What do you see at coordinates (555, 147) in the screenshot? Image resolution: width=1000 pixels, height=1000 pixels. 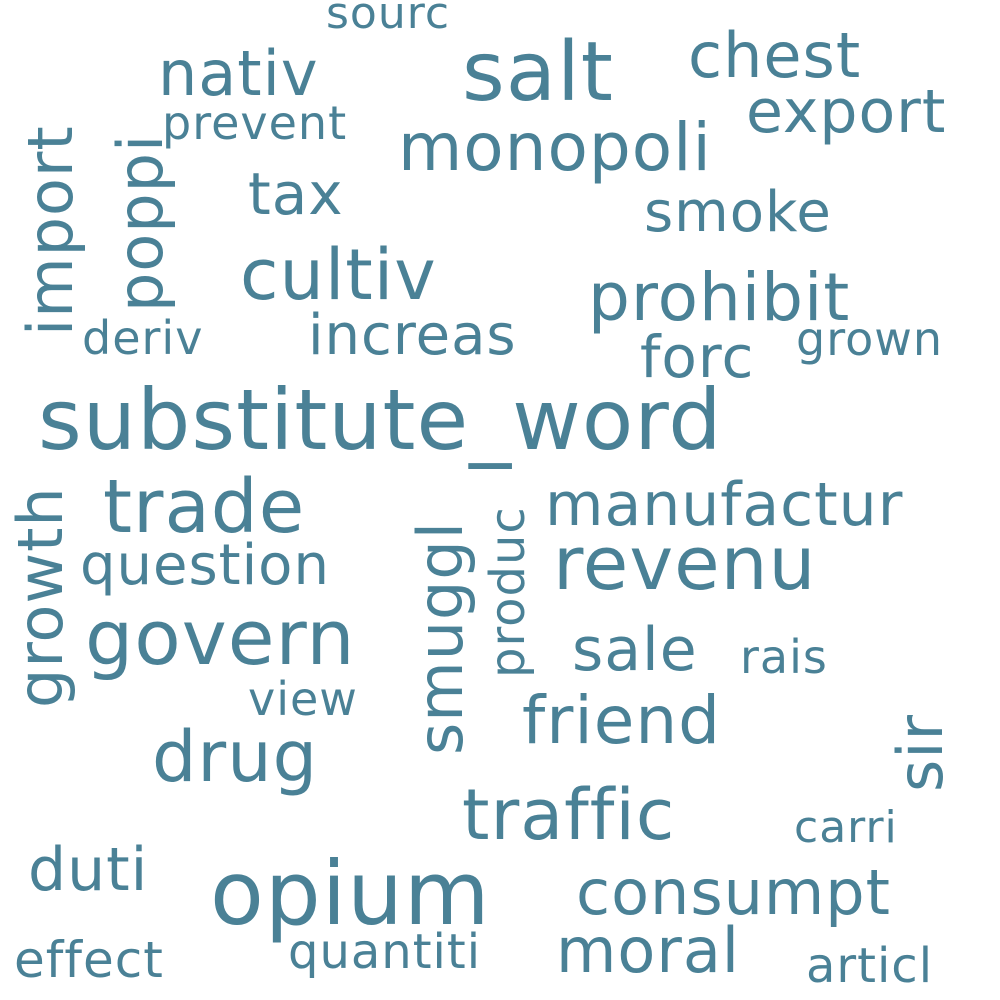 I see `word-monopoli: monopoli` at bounding box center [555, 147].